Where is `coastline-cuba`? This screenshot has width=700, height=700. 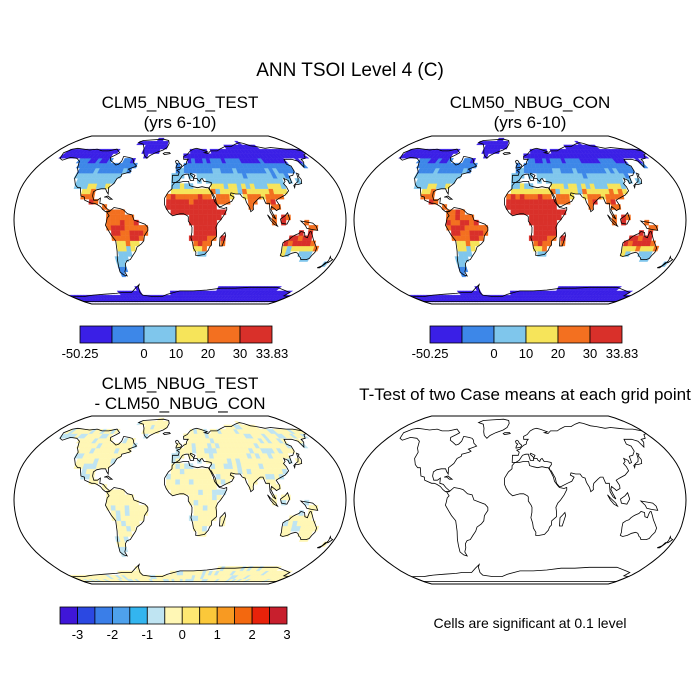
coastline-cuba is located at coordinates (109, 477).